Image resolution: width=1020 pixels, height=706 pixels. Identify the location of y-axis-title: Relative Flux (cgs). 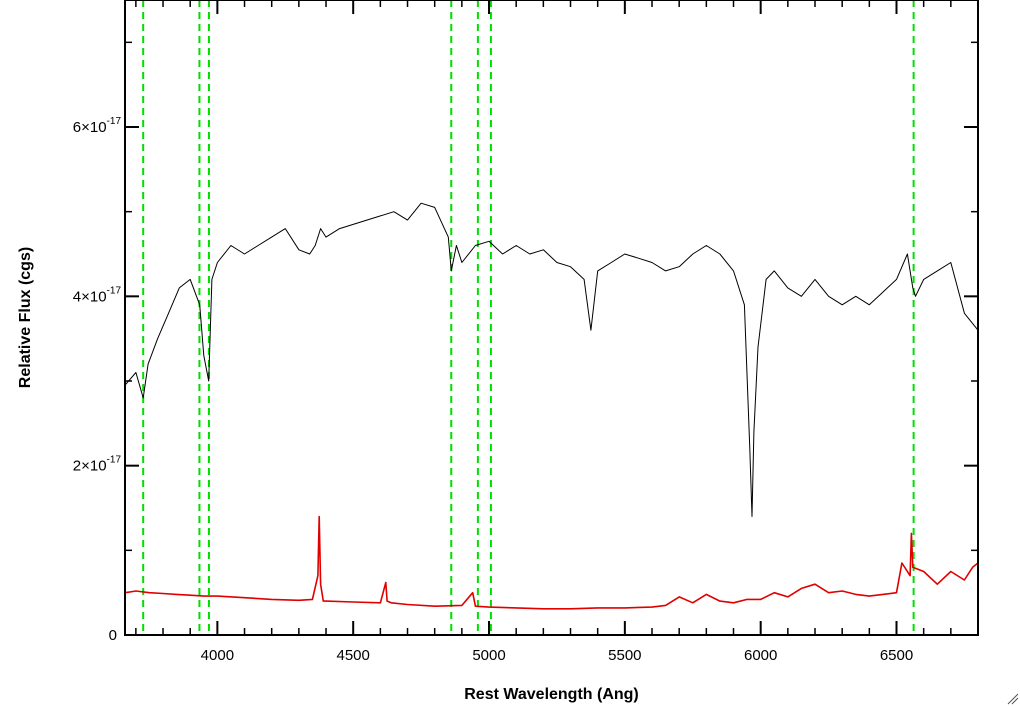
(25, 317).